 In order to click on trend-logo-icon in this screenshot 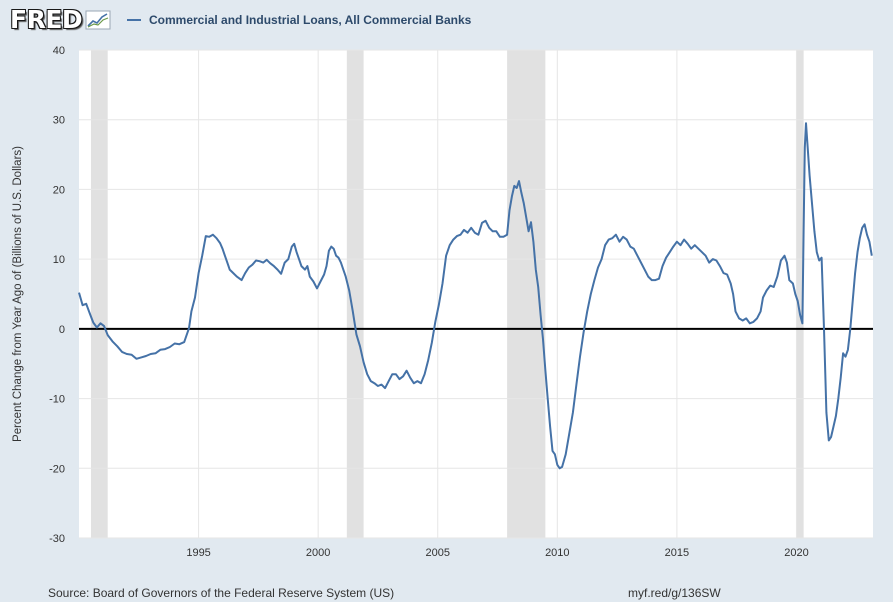, I will do `click(98, 19)`.